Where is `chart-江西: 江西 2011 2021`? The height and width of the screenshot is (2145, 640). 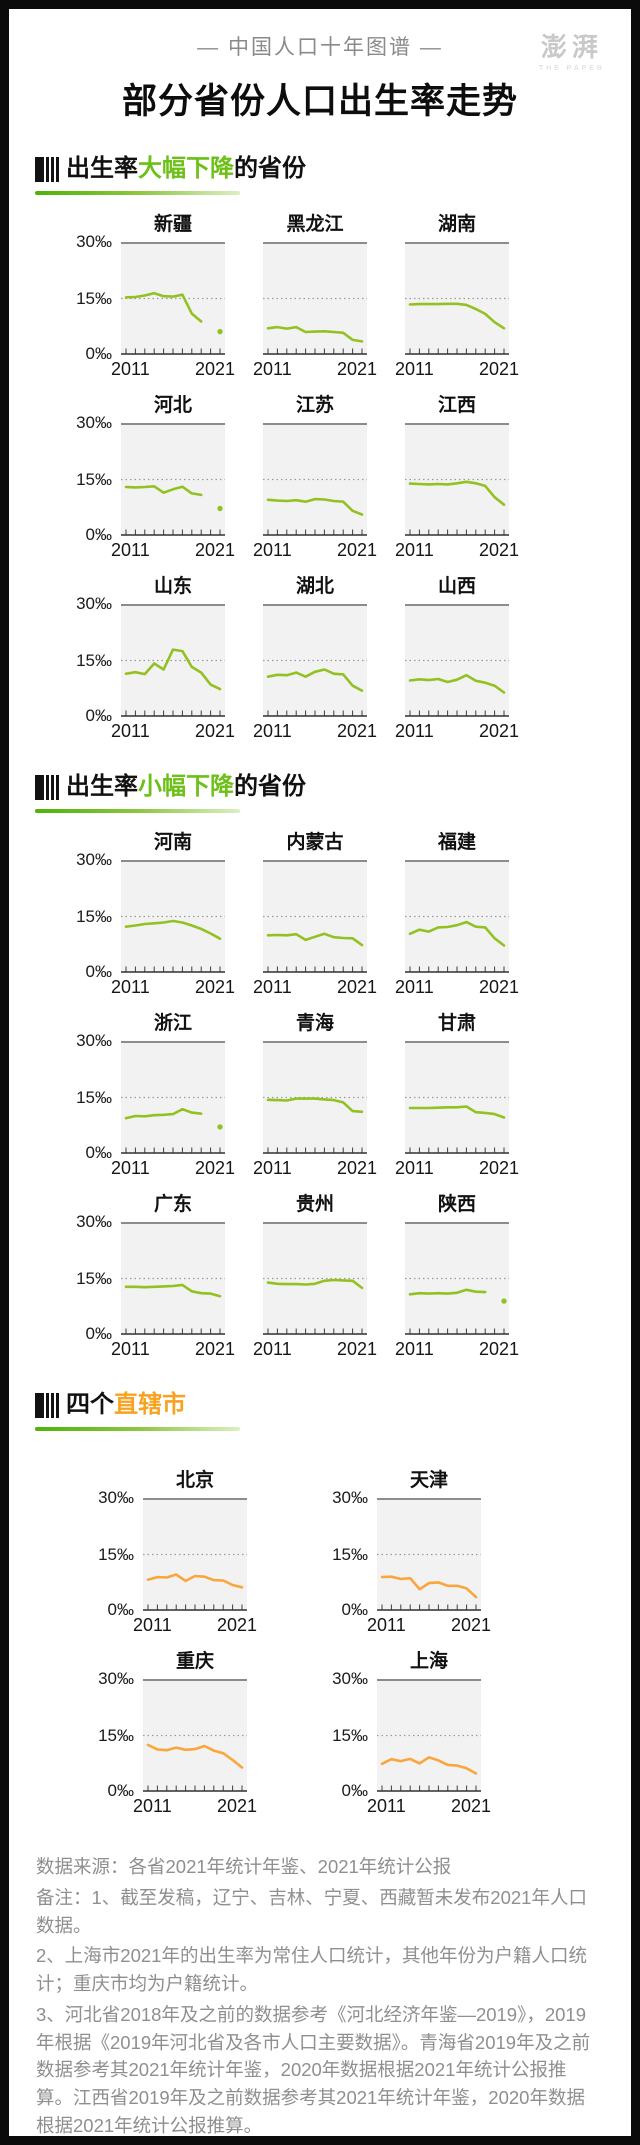 chart-江西: 江西 2011 2021 is located at coordinates (457, 477).